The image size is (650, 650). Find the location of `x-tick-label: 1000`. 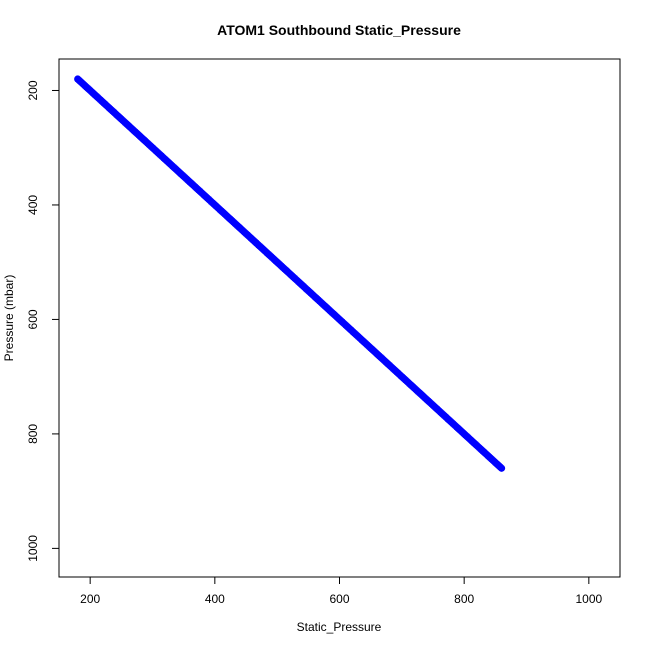

x-tick-label: 1000 is located at coordinates (588, 599).